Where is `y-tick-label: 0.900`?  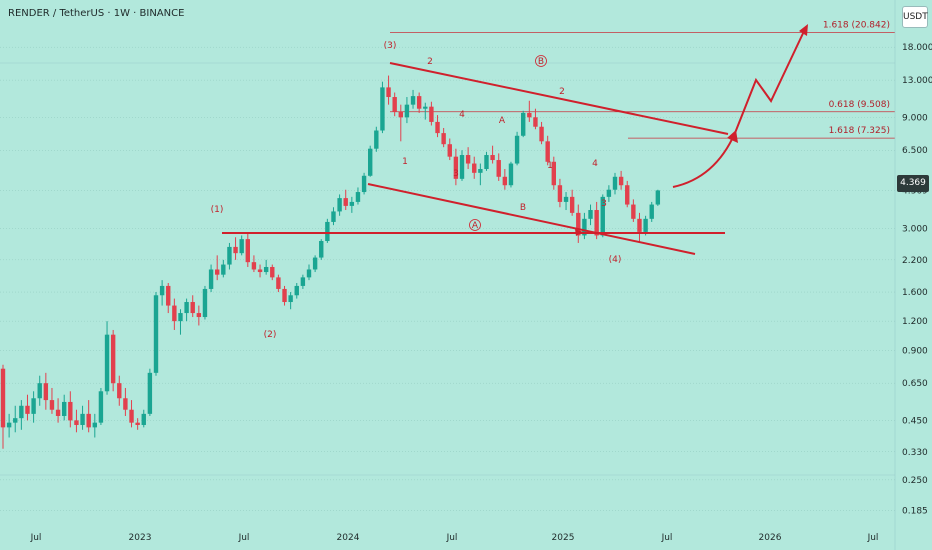
y-tick-label: 0.900 is located at coordinates (915, 351).